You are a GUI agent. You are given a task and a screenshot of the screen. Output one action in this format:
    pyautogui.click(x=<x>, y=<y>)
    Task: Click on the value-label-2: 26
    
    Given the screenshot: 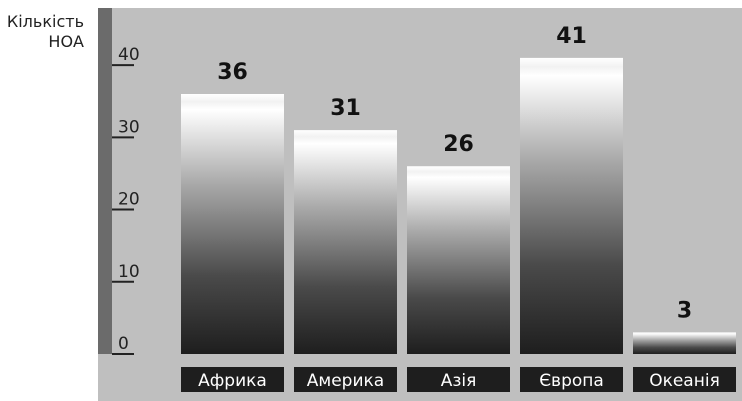 What is the action you would take?
    pyautogui.click(x=458, y=144)
    